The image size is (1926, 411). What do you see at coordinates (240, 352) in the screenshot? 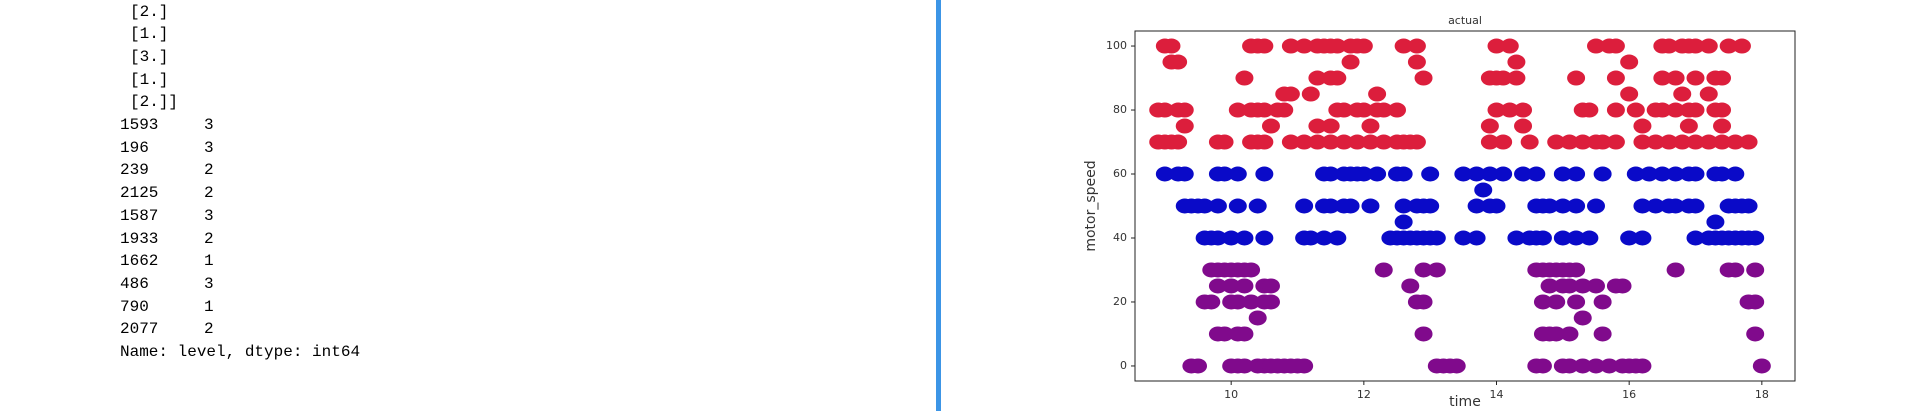
I see `series-footer: Name: level, dtype: int64` at bounding box center [240, 352].